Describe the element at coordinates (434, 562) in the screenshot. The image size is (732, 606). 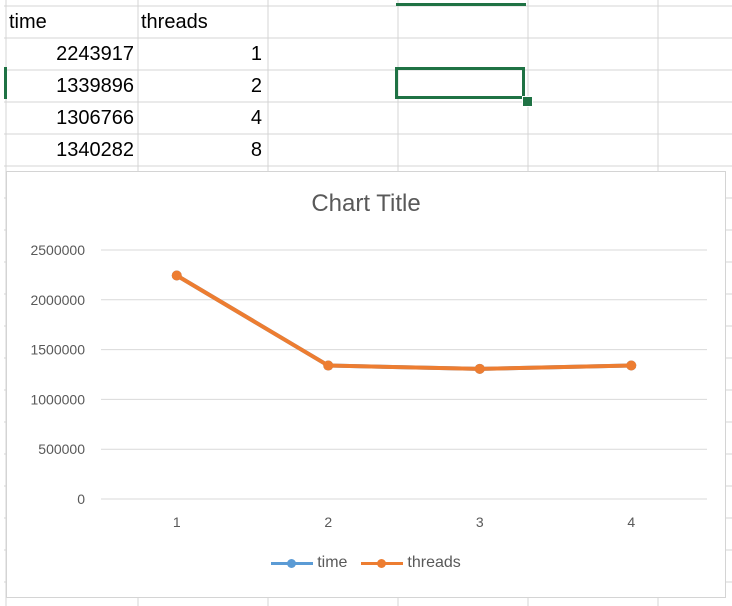
I see `legend-label-threads: threads` at that location.